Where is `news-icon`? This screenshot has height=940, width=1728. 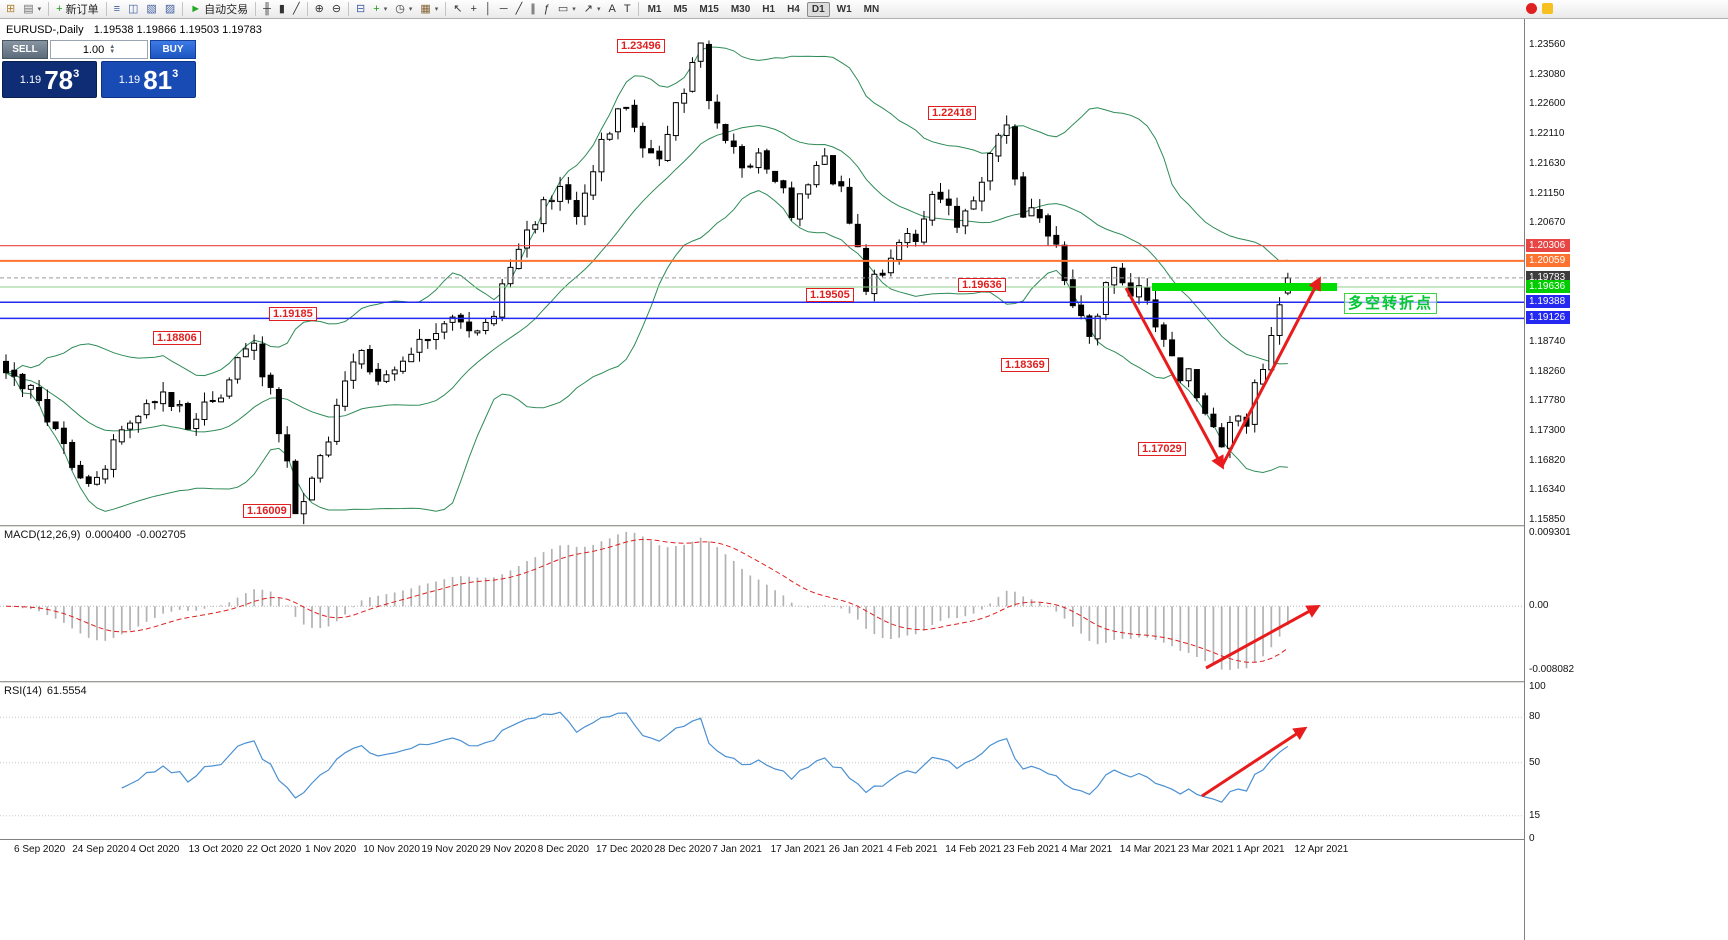
news-icon is located at coordinates (1547, 8).